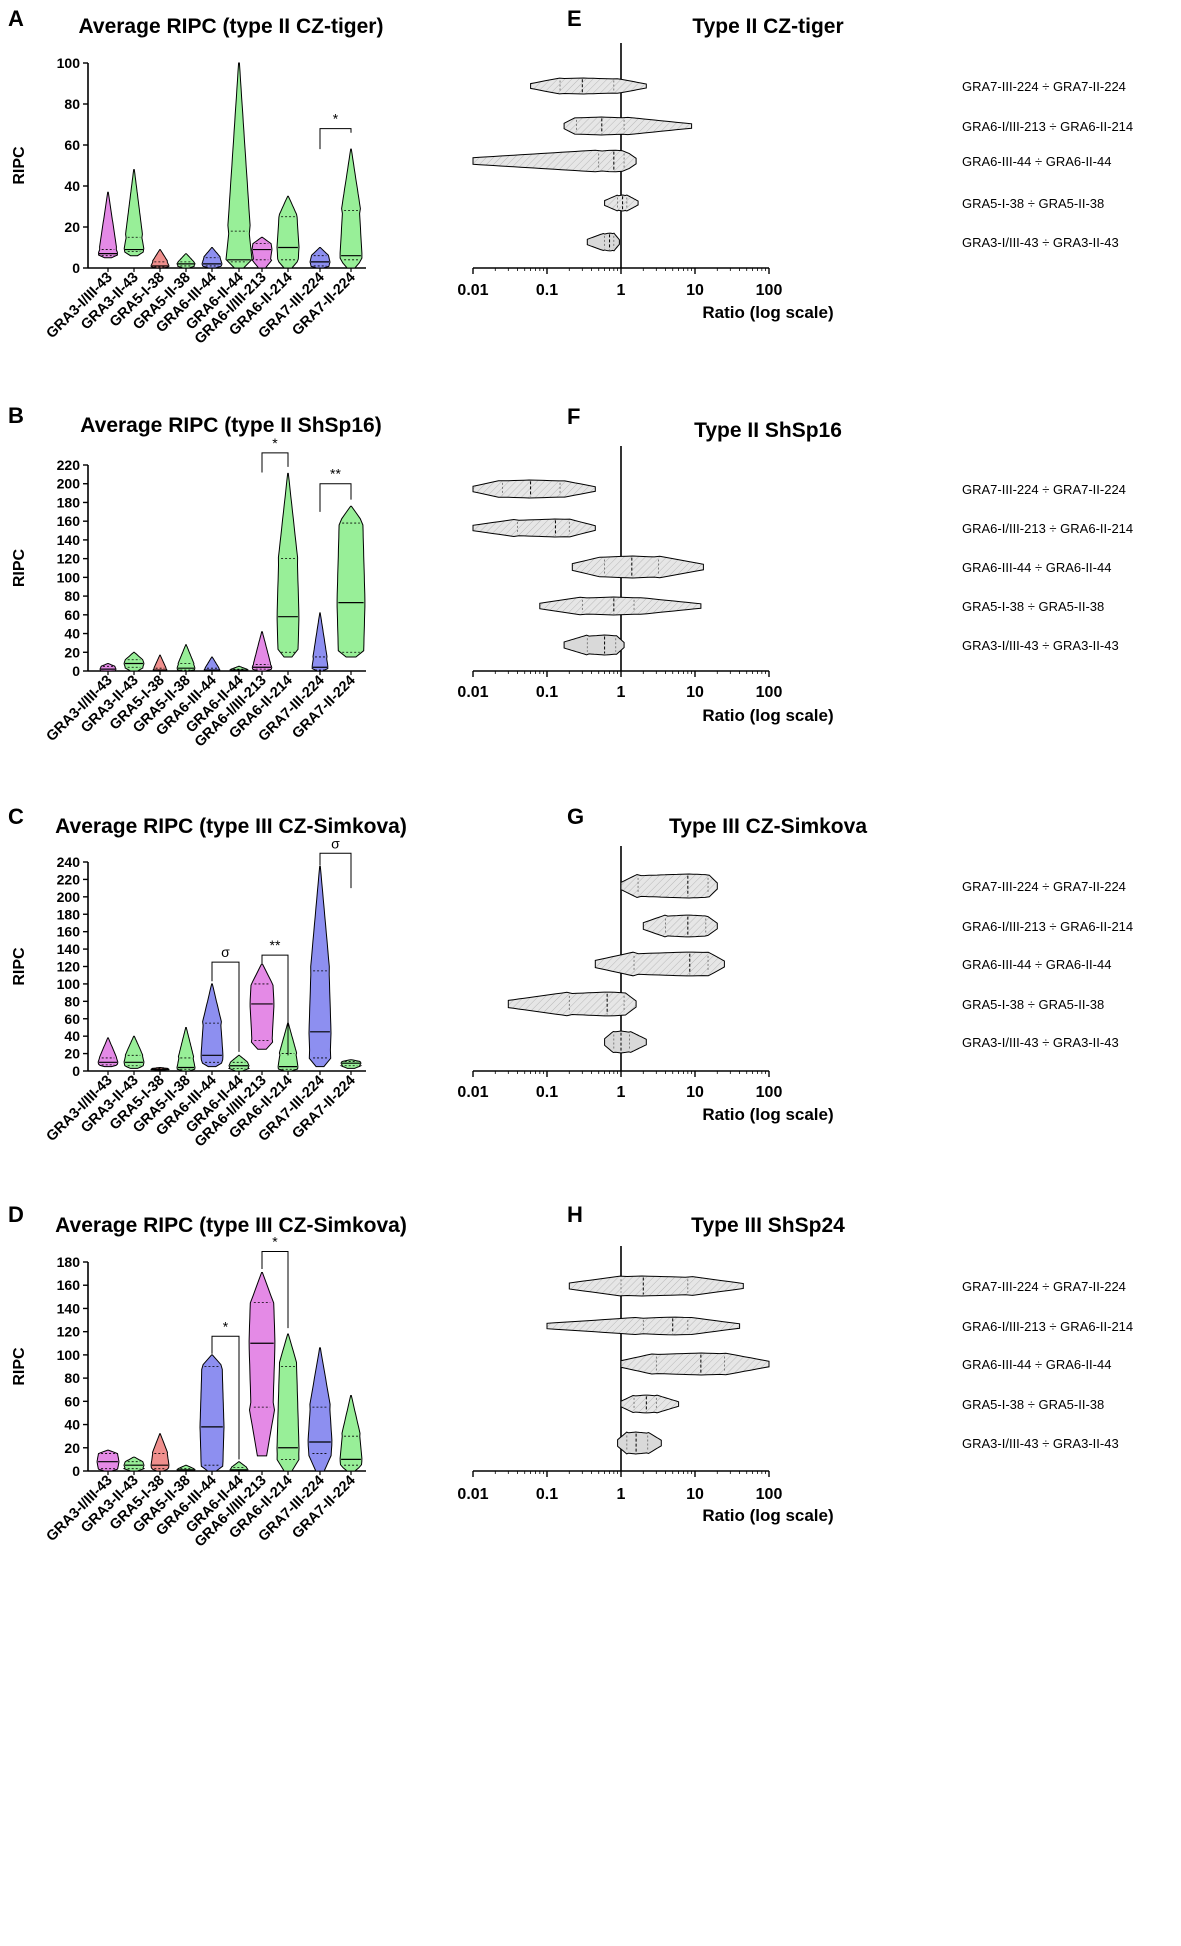  What do you see at coordinates (72, 615) in the screenshot?
I see `y-tick-label: 60` at bounding box center [72, 615].